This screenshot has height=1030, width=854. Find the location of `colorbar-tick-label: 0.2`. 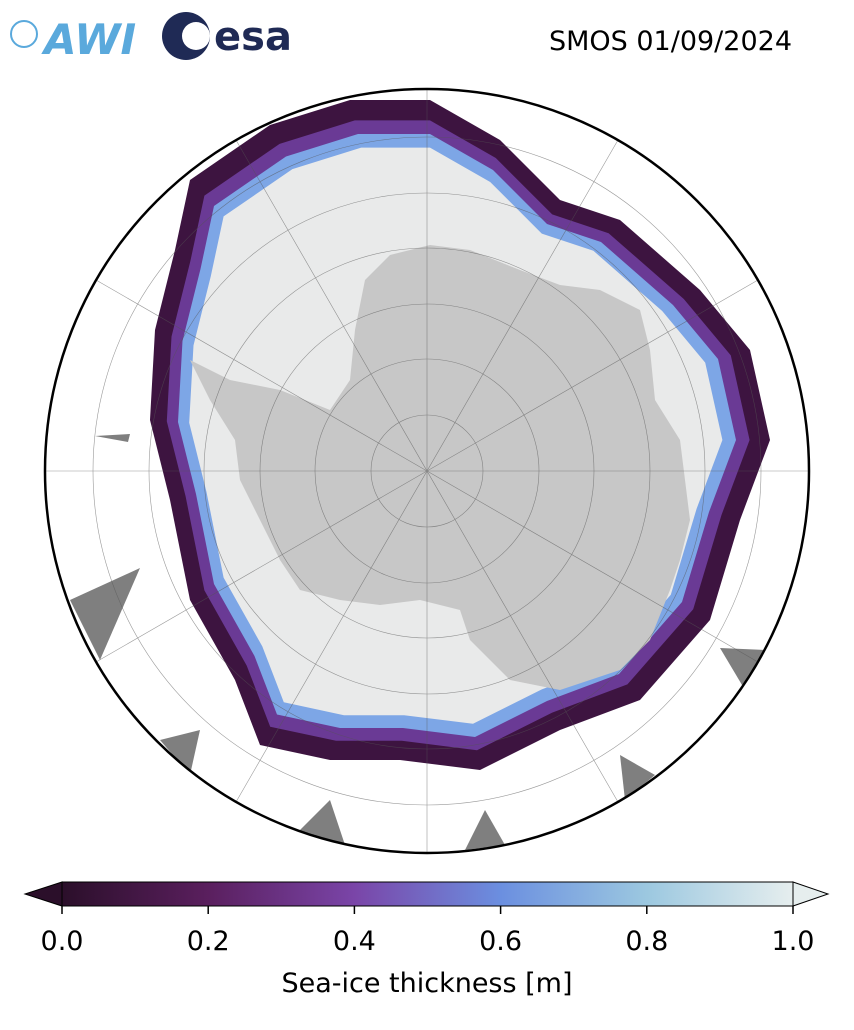

colorbar-tick-label: 0.2 is located at coordinates (208, 941).